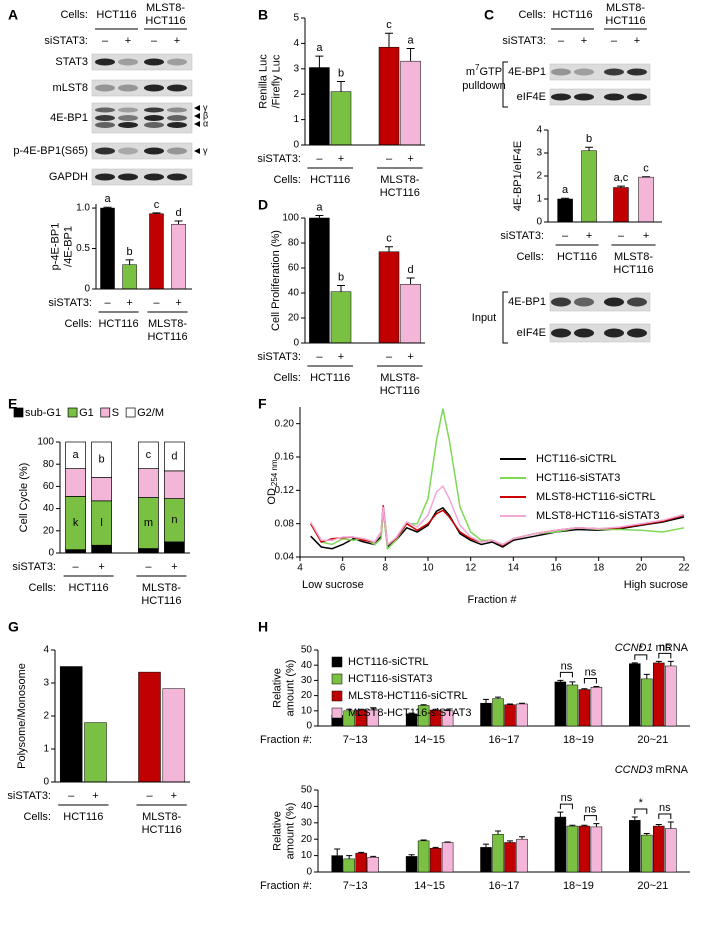  What do you see at coordinates (634, 770) in the screenshot?
I see `title-gene: CCND3` at bounding box center [634, 770].